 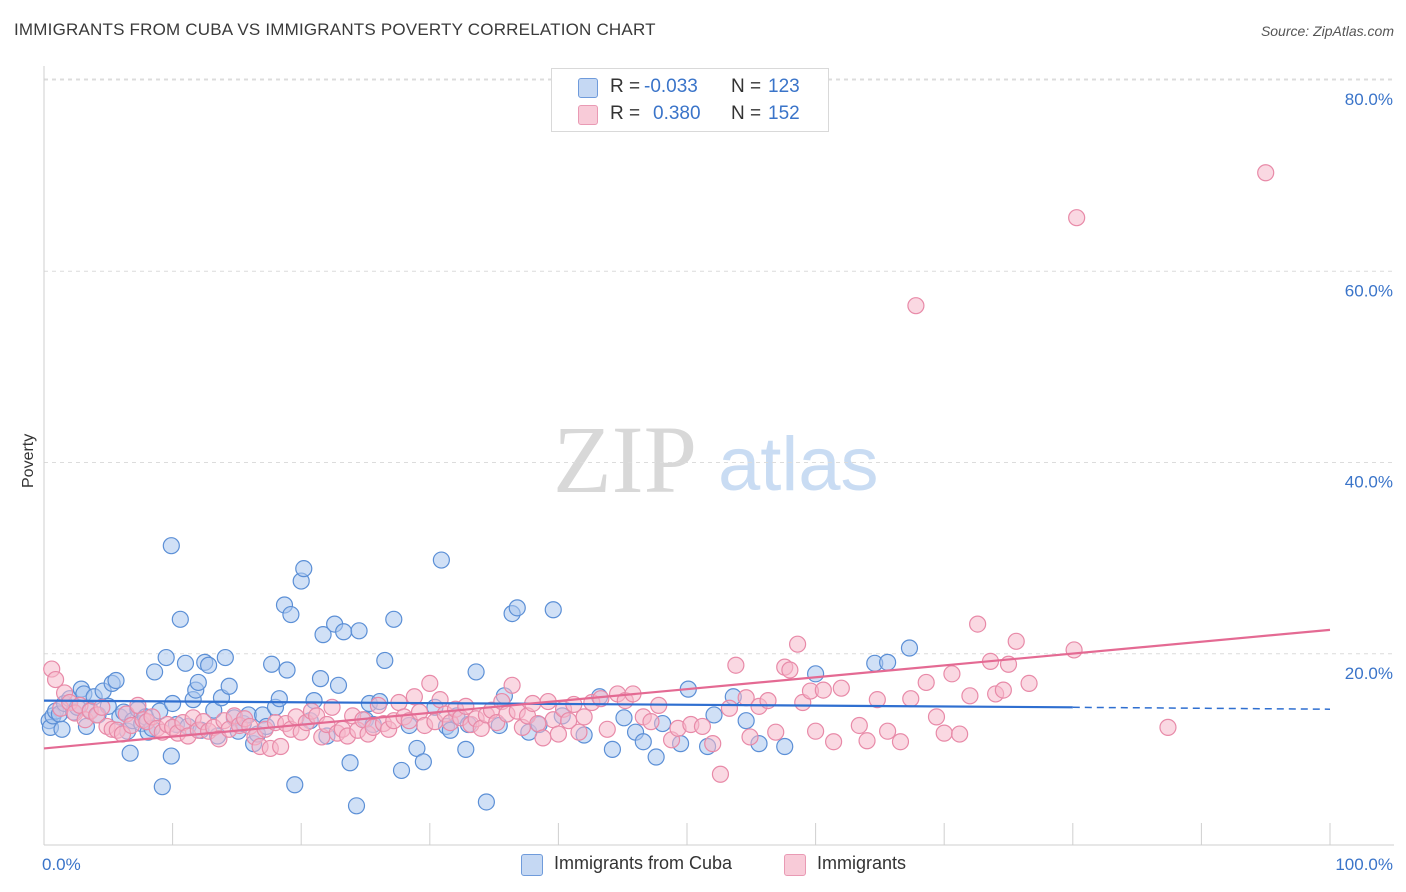 What do you see at coordinates (795, 865) in the screenshot?
I see `bottom-legend-swatch-pink` at bounding box center [795, 865].